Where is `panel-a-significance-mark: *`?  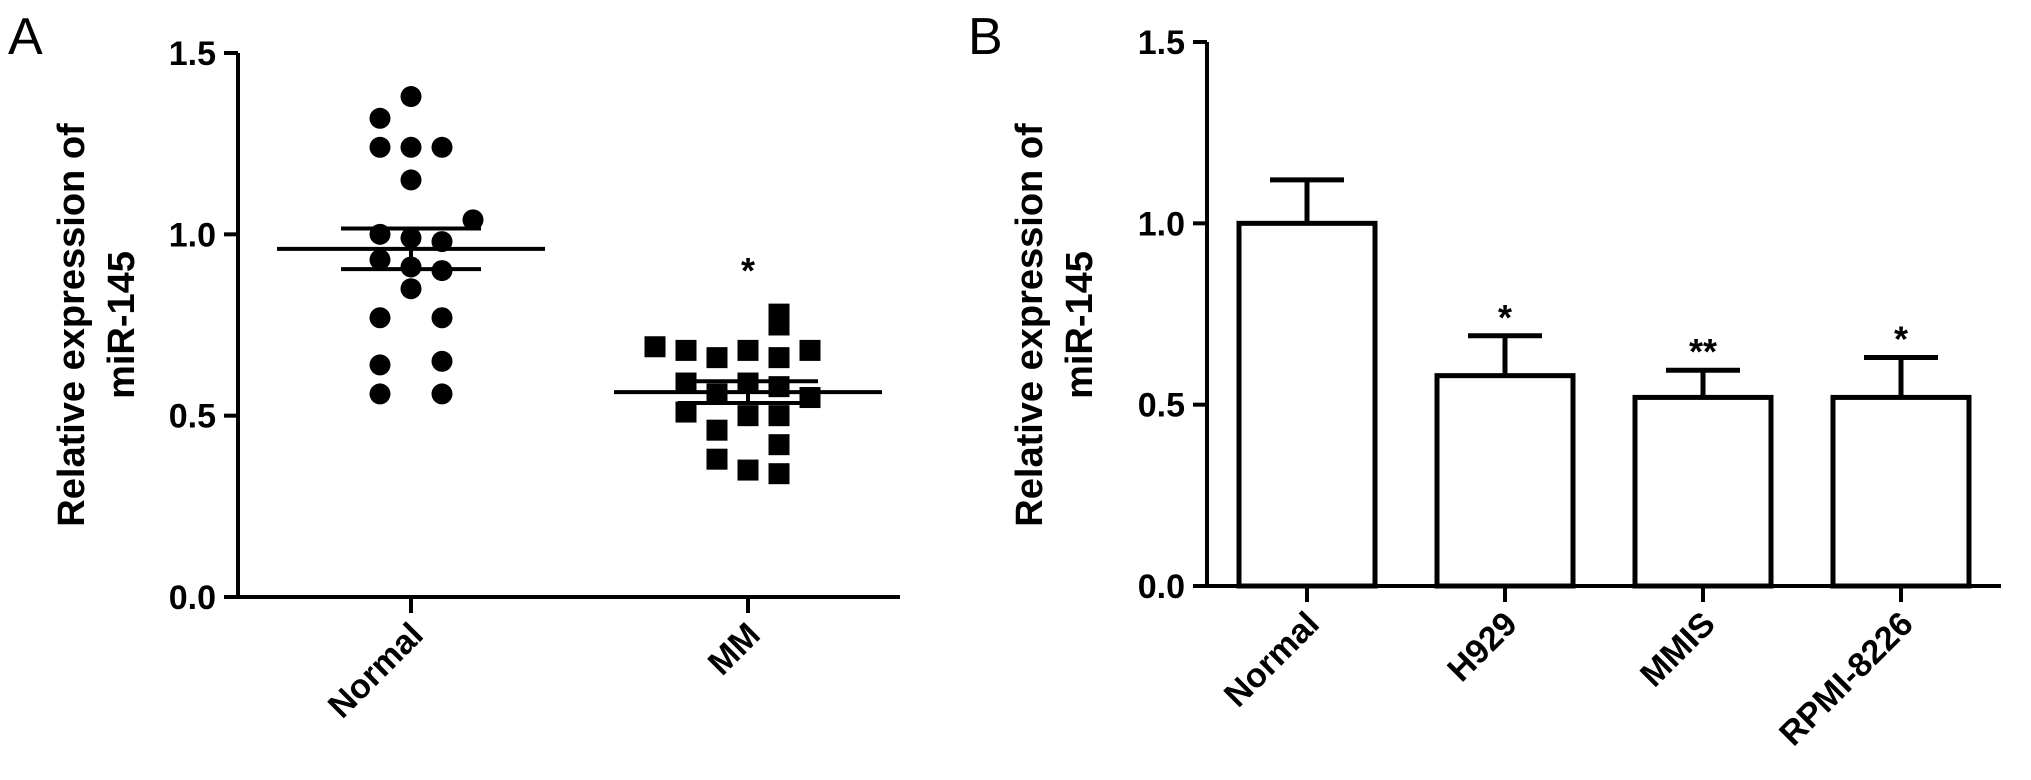 panel-a-significance-mark: * is located at coordinates (748, 270).